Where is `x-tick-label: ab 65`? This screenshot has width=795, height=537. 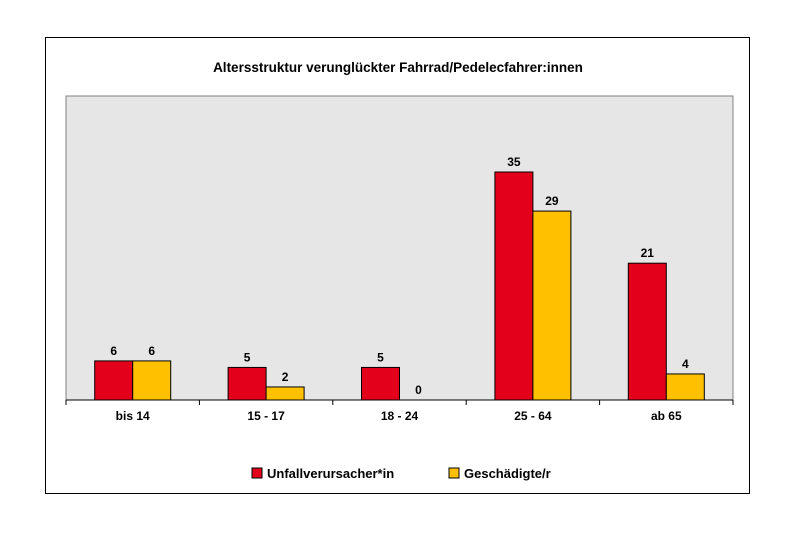
x-tick-label: ab 65 is located at coordinates (666, 416).